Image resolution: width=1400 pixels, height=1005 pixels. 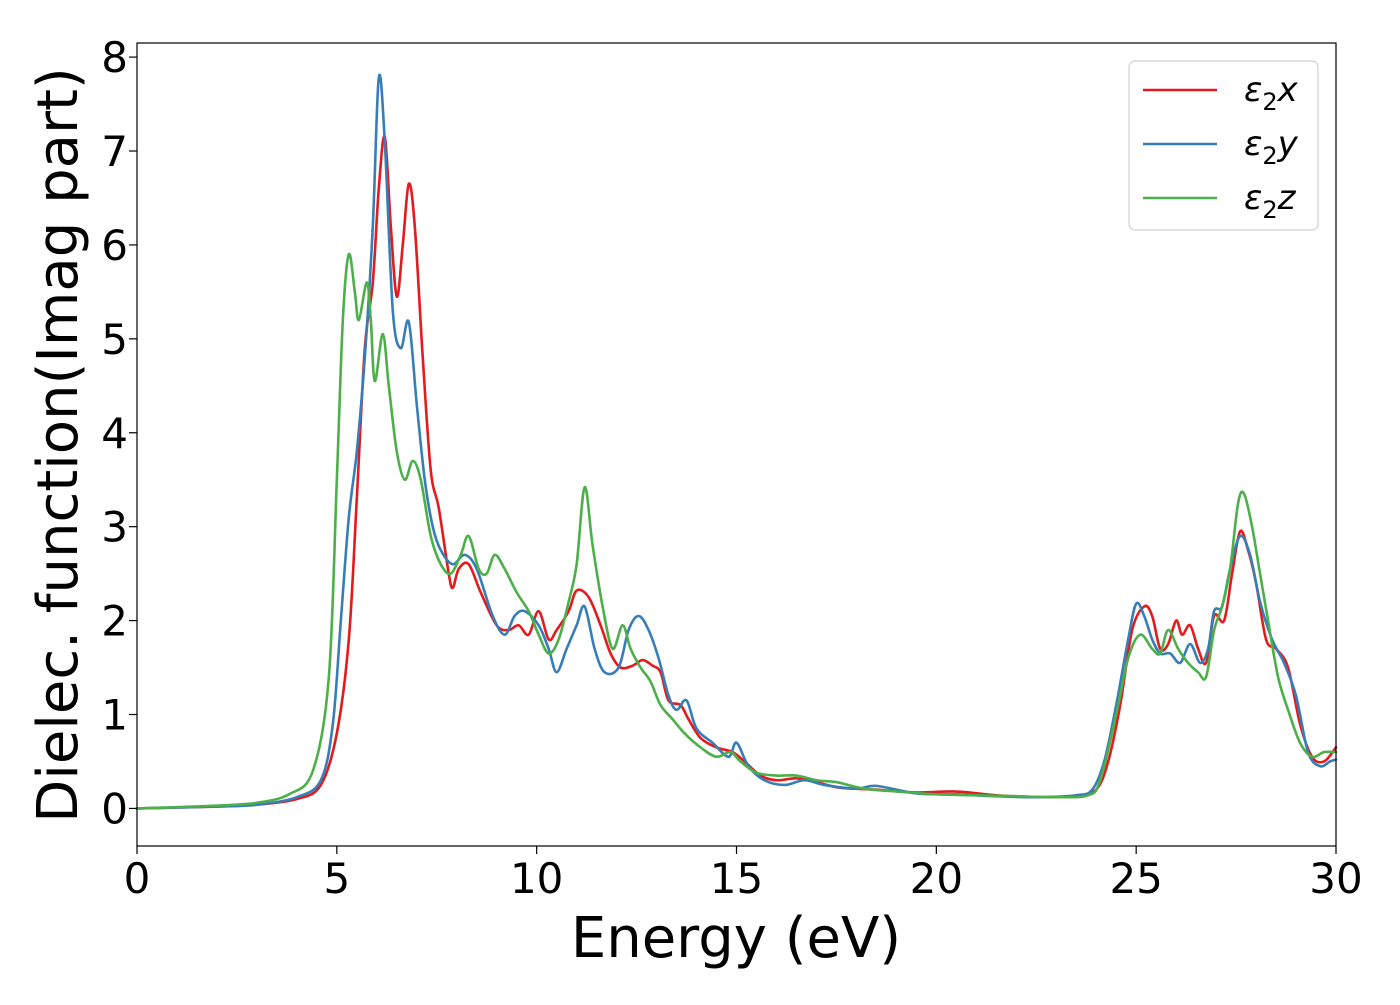 What do you see at coordinates (114, 57) in the screenshot?
I see `y-tick-label: 8` at bounding box center [114, 57].